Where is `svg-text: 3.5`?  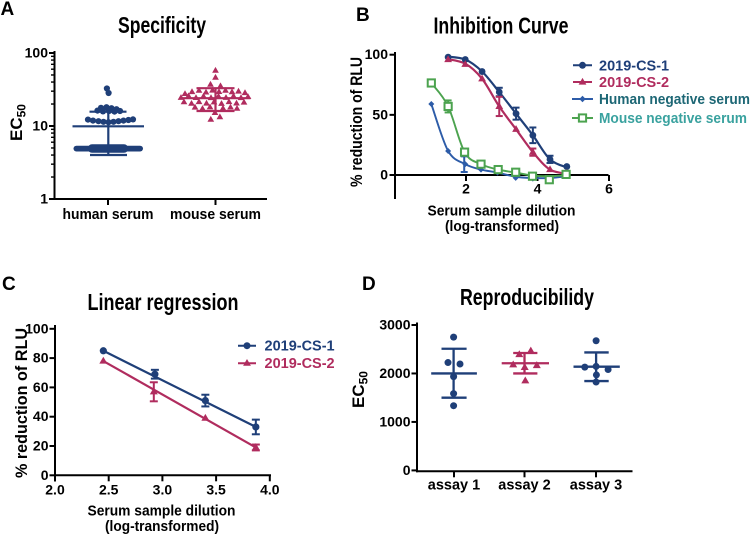 svg-text: 3.5 is located at coordinates (216, 490).